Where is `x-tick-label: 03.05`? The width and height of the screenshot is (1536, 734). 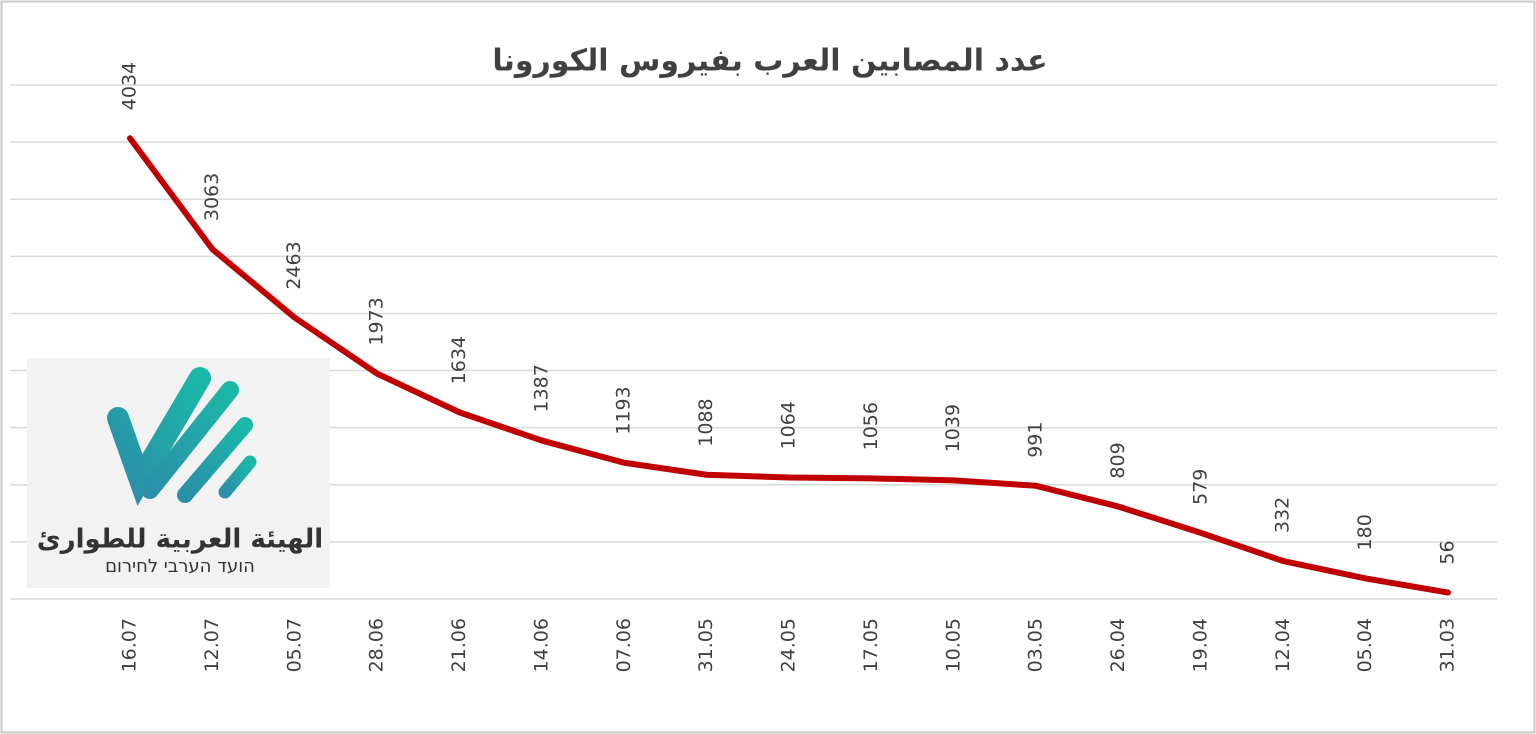
x-tick-label: 03.05 is located at coordinates (1036, 645).